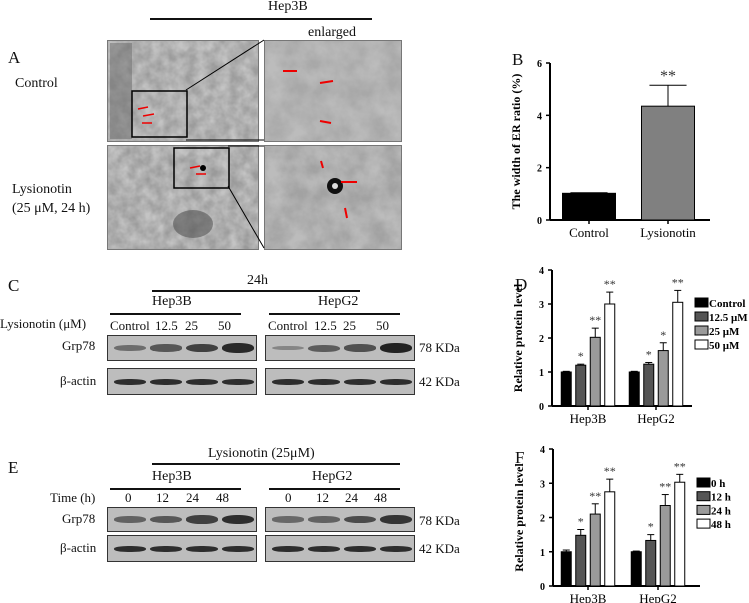 The width and height of the screenshot is (749, 603). Describe the element at coordinates (182, 348) in the screenshot. I see `blot-grp78-hep3b` at that location.